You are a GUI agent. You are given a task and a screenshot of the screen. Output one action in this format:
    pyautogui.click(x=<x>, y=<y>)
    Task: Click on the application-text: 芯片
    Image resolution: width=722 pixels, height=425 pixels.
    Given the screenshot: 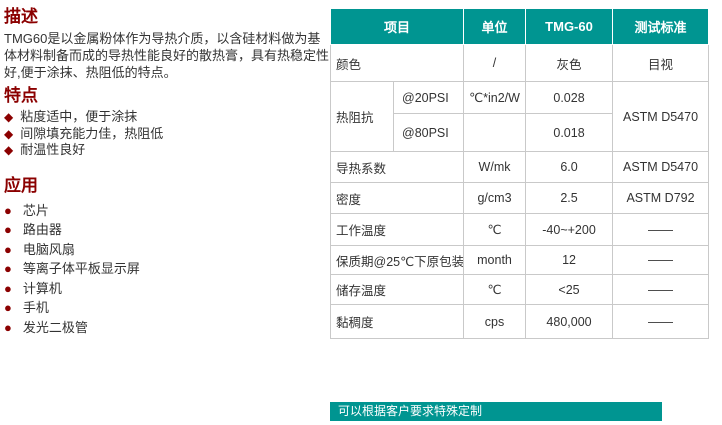 What is the action you would take?
    pyautogui.click(x=35, y=210)
    